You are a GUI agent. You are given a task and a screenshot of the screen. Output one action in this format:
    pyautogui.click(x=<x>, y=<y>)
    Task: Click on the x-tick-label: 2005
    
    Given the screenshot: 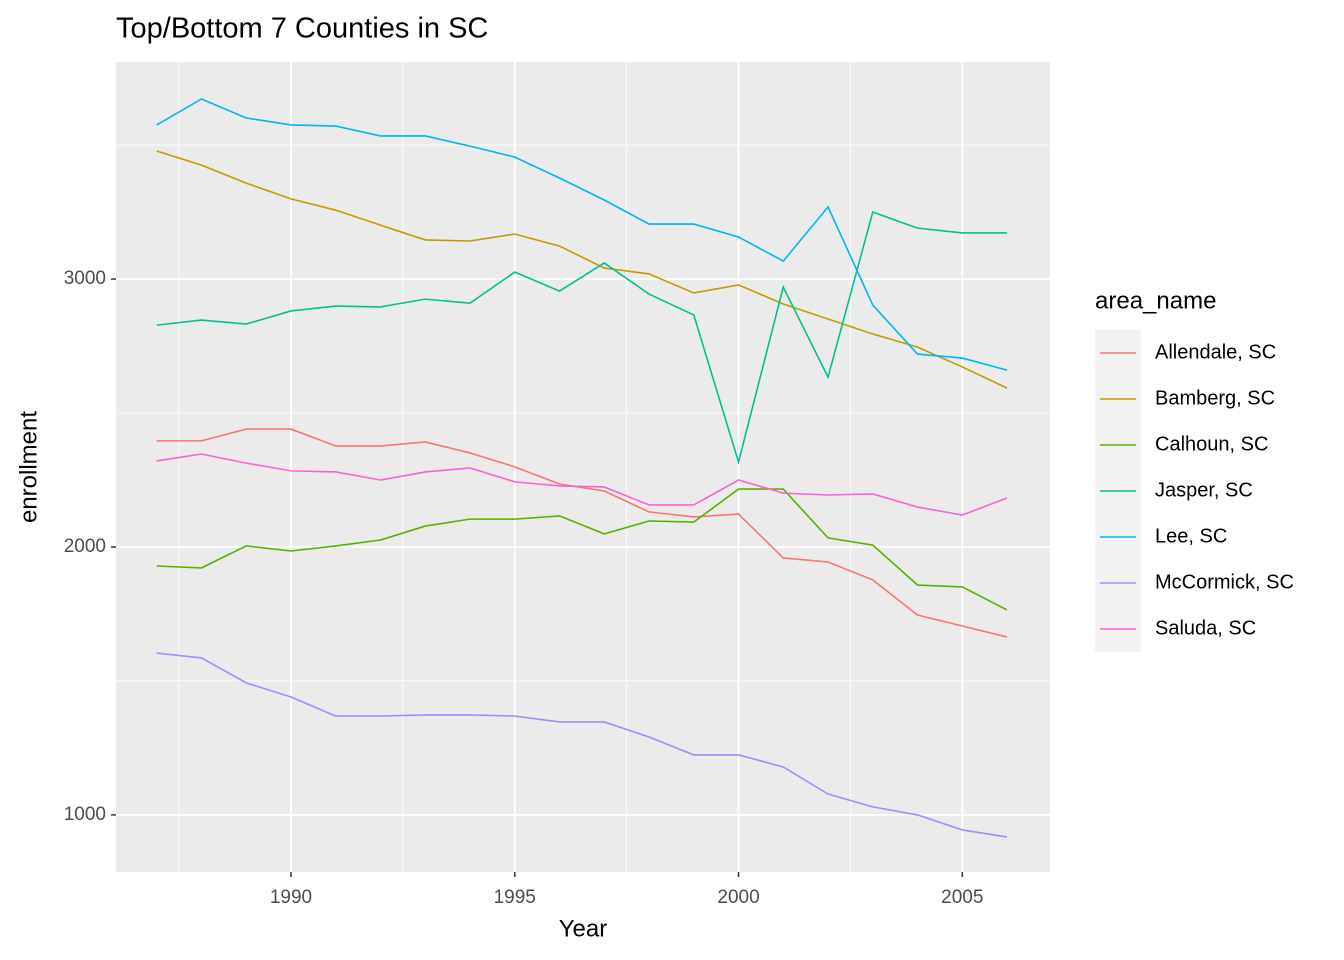 What is the action you would take?
    pyautogui.click(x=962, y=897)
    